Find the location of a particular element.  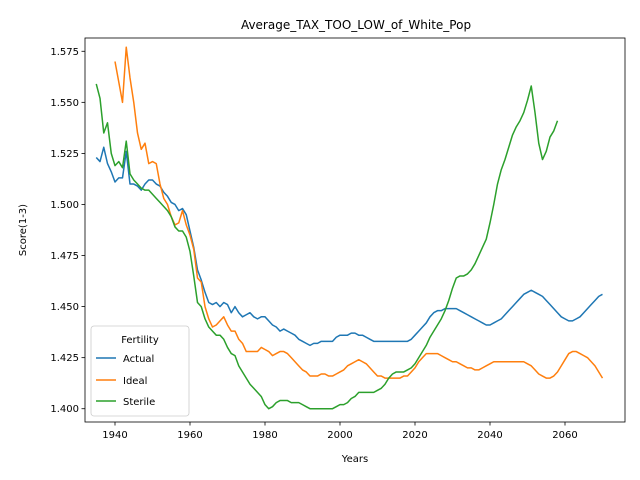

x-axis: 1940 1960 1980 2000 2020 2040 2060 is located at coordinates (340, 431).